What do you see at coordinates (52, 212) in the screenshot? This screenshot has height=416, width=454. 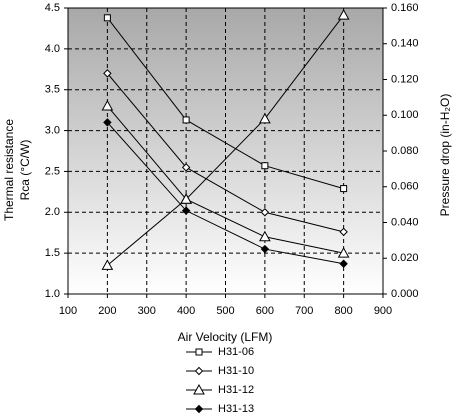 I see `y-tick-label: 2.0` at bounding box center [52, 212].